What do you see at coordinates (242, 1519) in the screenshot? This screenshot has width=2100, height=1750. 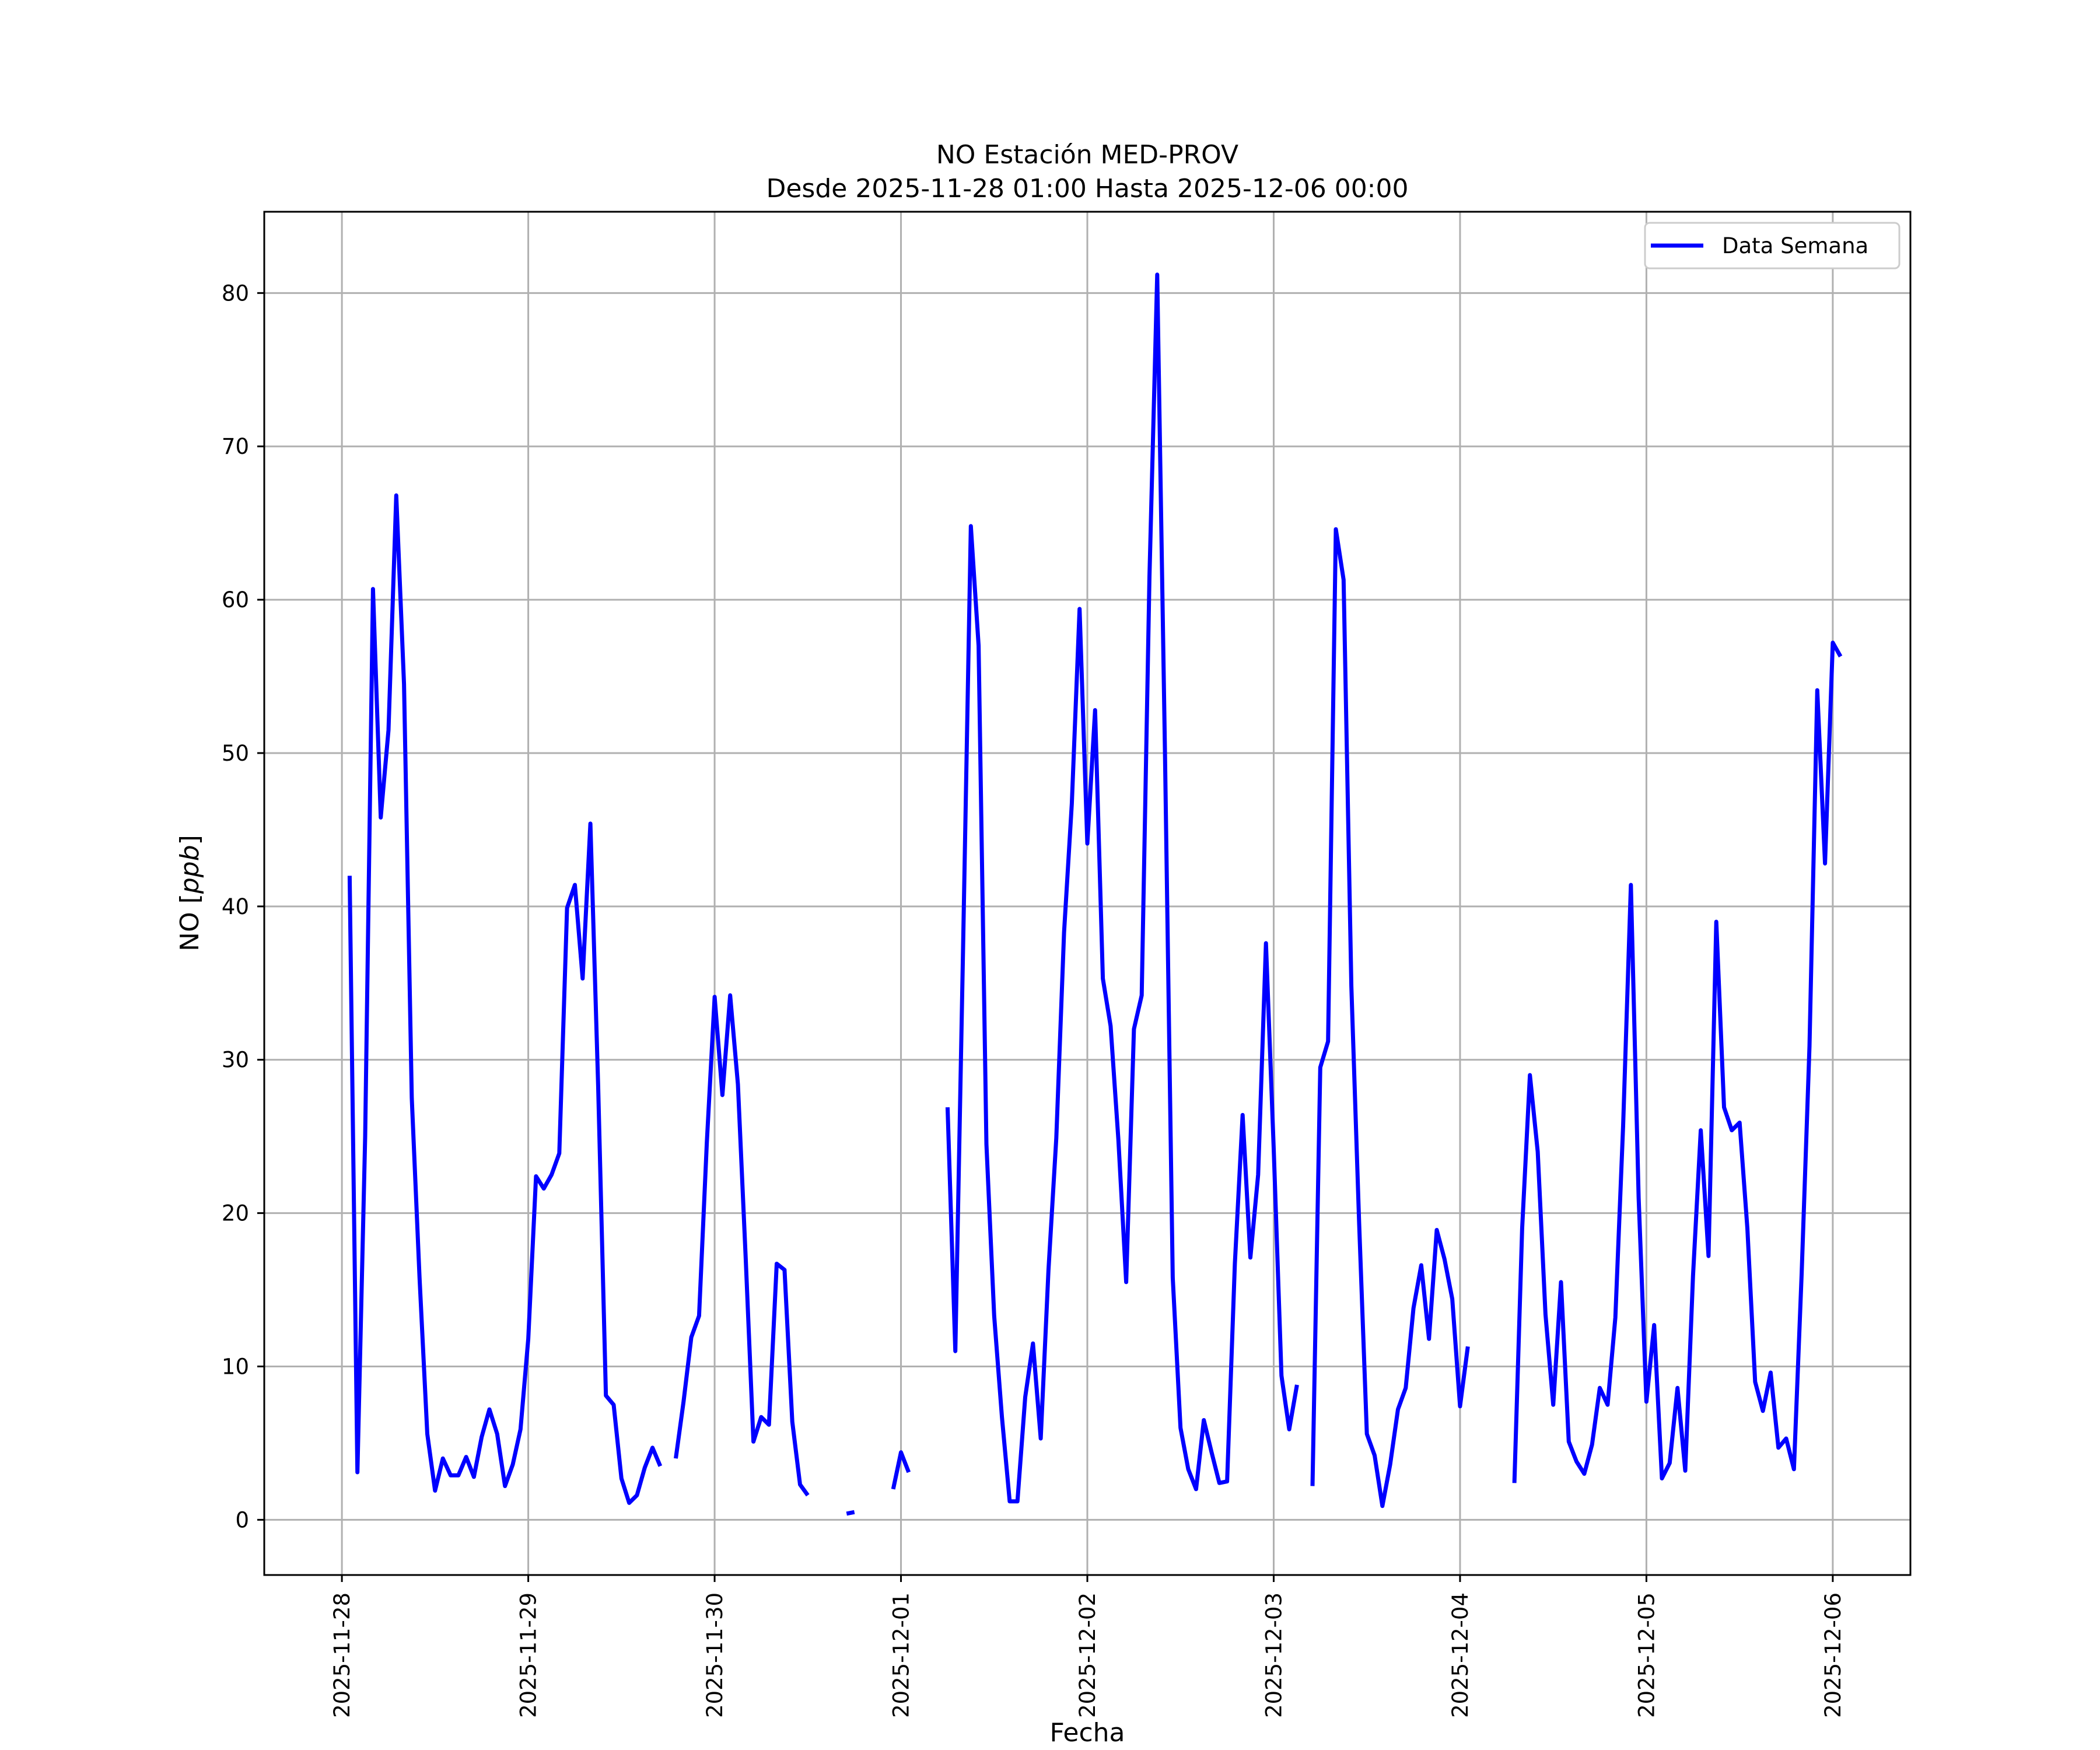 I see `y-tick-label: 0` at bounding box center [242, 1519].